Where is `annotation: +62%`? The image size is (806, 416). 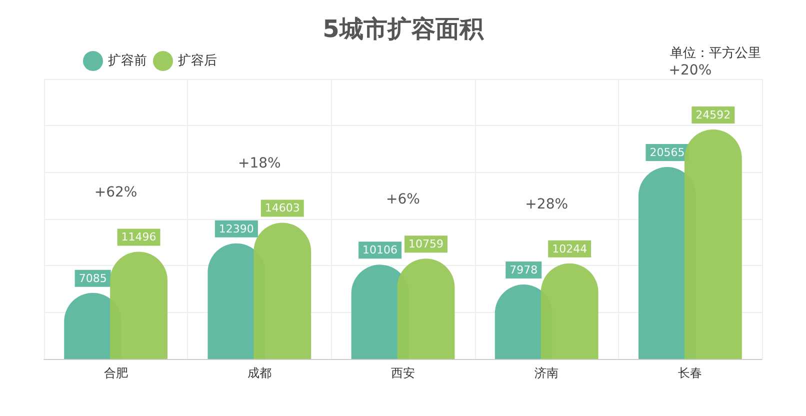 annotation: +62% is located at coordinates (116, 192).